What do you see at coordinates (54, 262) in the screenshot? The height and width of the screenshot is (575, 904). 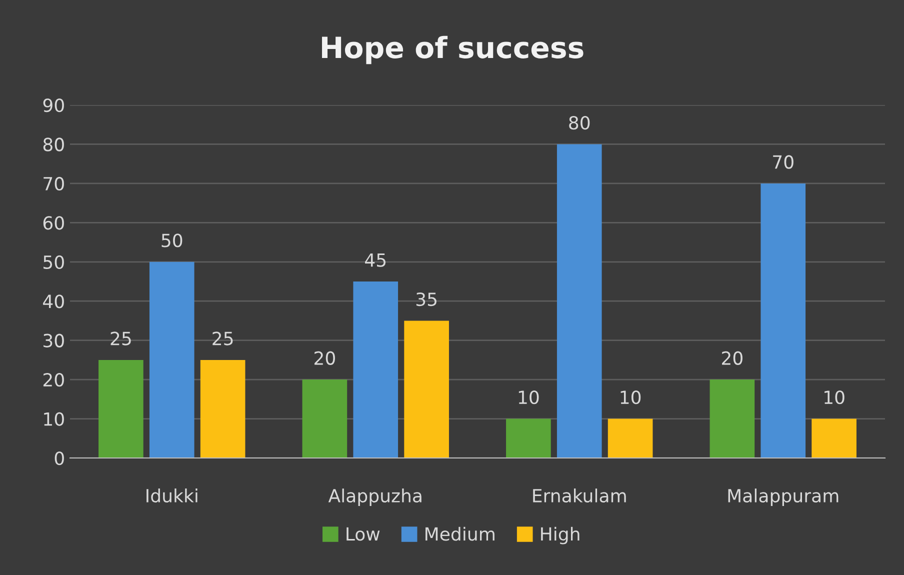 I see `y-tick-label: 50` at bounding box center [54, 262].